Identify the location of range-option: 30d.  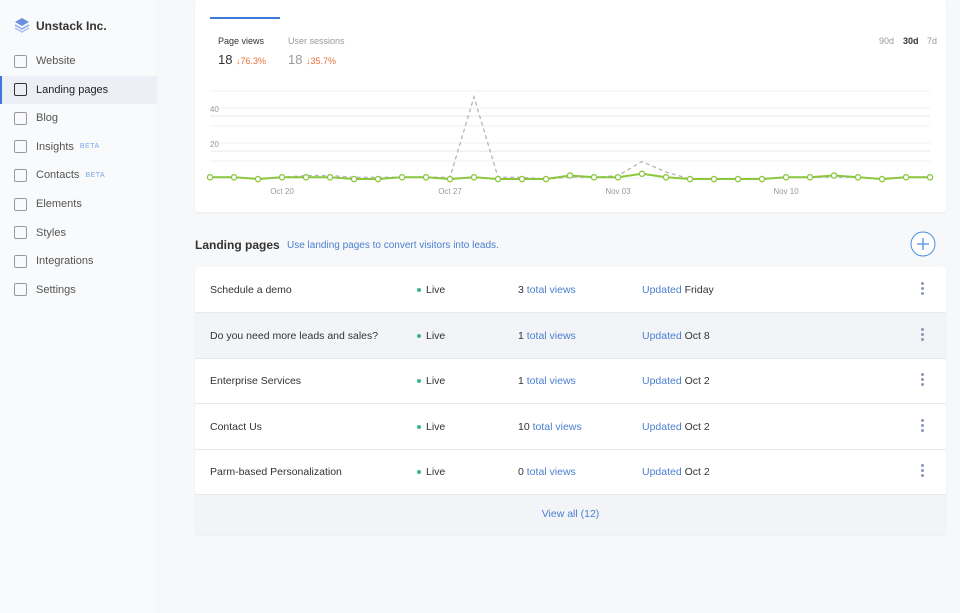
(911, 41).